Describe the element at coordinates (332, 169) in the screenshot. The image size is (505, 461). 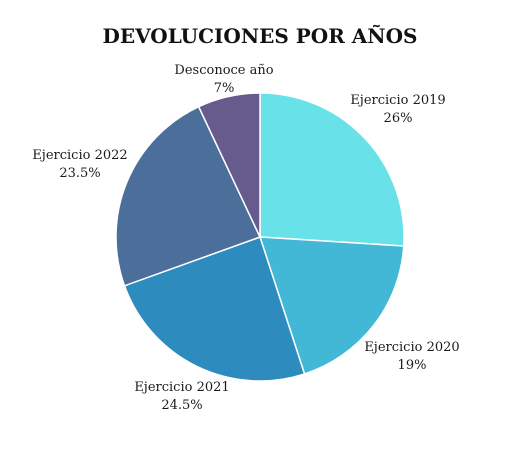
I see `pie-slice-ejercicio-2019` at that location.